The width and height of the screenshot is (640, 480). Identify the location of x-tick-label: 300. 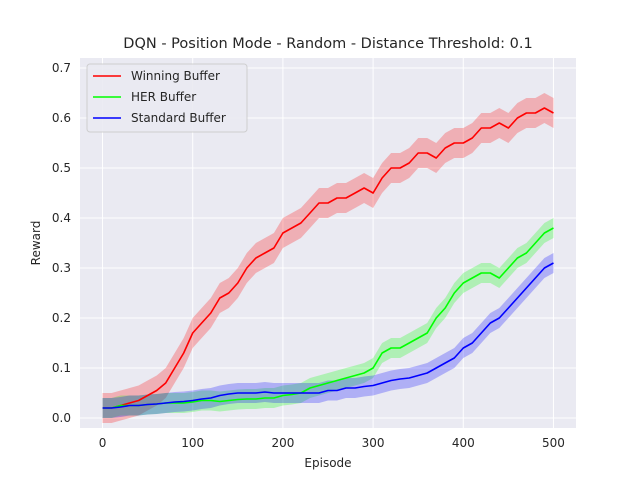
(373, 443).